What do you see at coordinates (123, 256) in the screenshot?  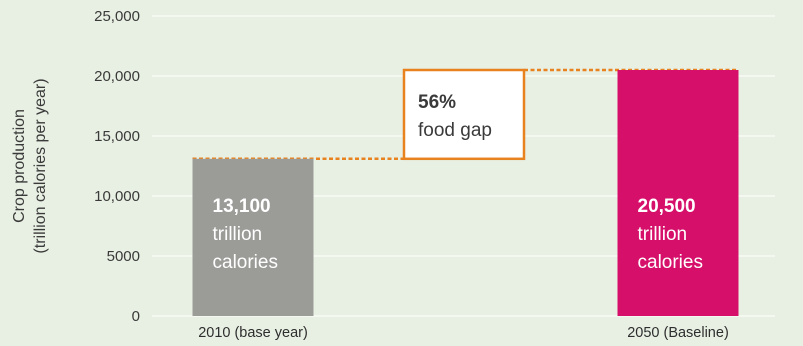 I see `y-tick-label: 5000` at bounding box center [123, 256].